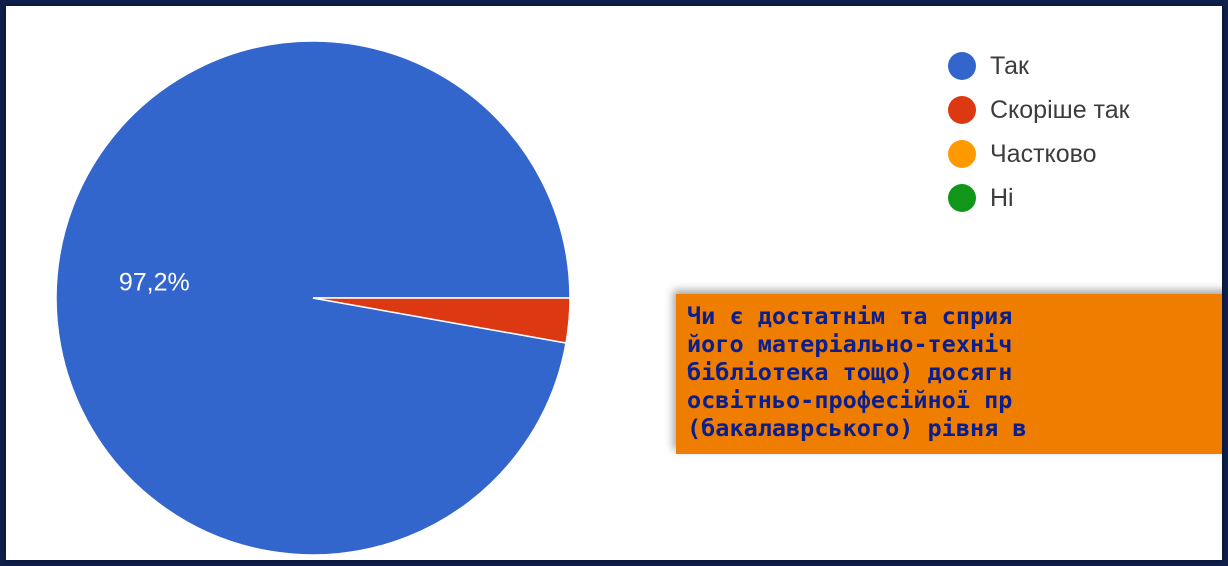 Image resolution: width=1228 pixels, height=566 pixels. I want to click on legend-item-chastkovo: Частково, so click(1039, 154).